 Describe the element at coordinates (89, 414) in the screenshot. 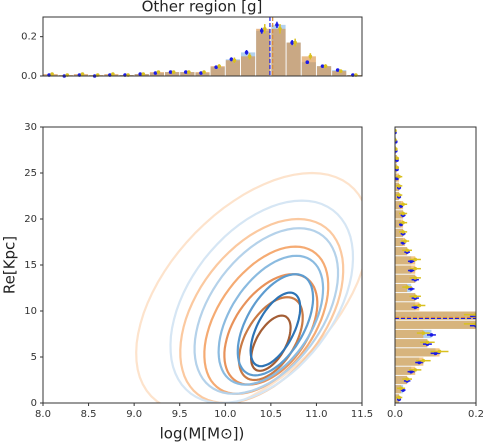

I see `x-tick-label: 8.5` at that location.